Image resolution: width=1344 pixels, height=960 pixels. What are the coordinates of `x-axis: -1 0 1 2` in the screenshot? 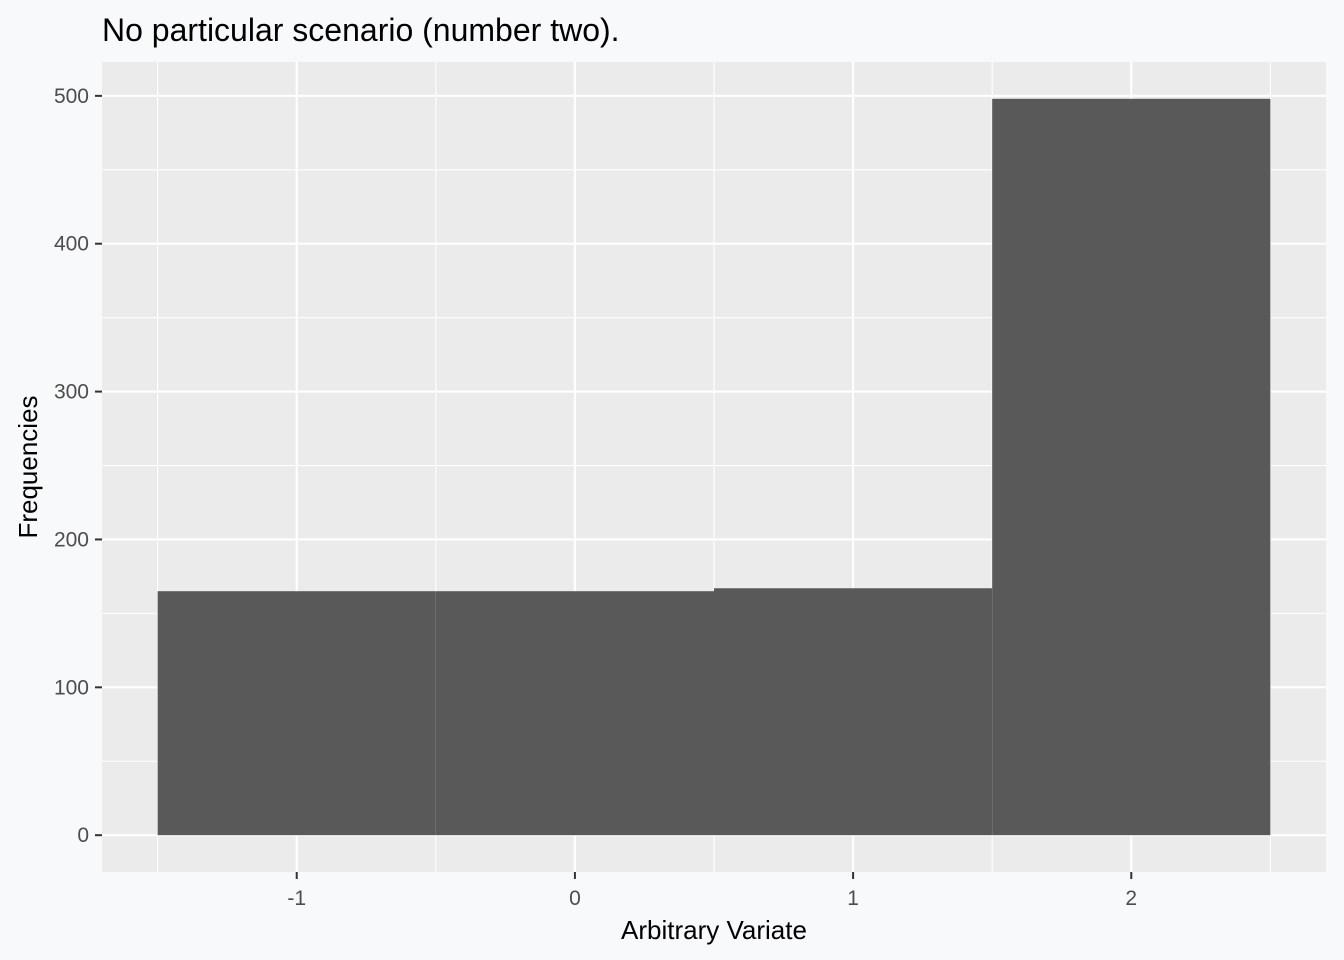 It's located at (712, 891).